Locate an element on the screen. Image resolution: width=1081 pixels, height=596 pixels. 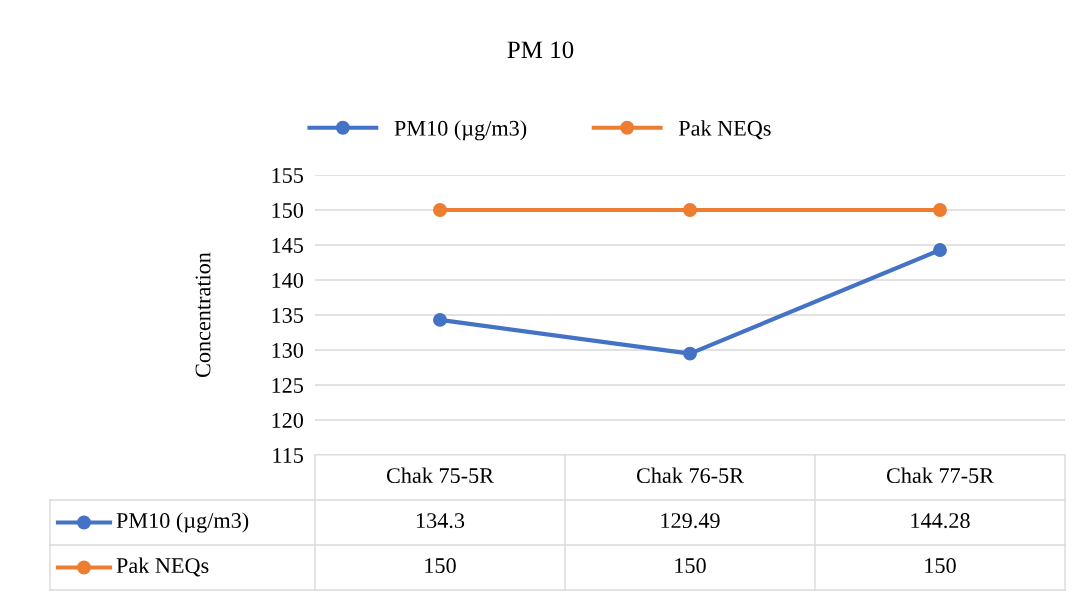
y-tick-label: 115 is located at coordinates (288, 455).